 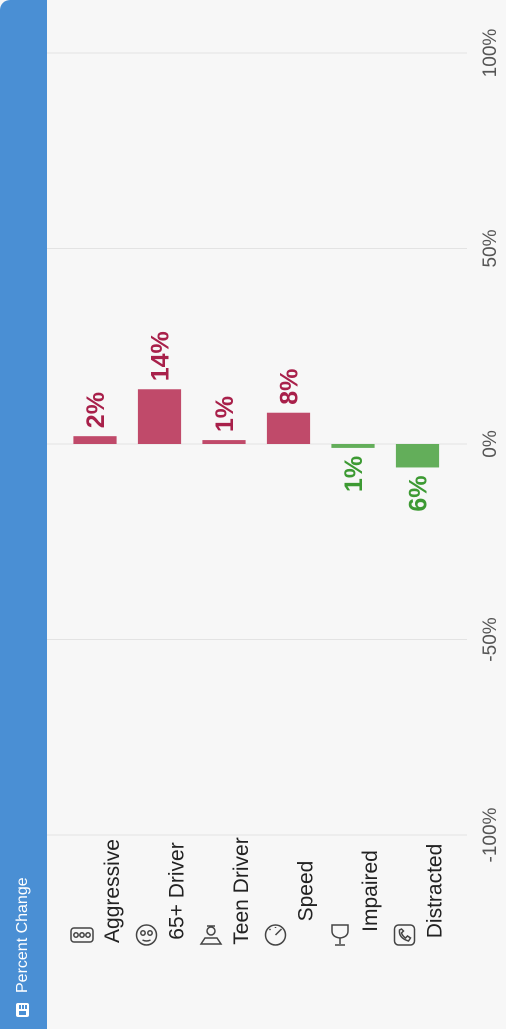 What do you see at coordinates (22, 1010) in the screenshot?
I see `chart-icon` at bounding box center [22, 1010].